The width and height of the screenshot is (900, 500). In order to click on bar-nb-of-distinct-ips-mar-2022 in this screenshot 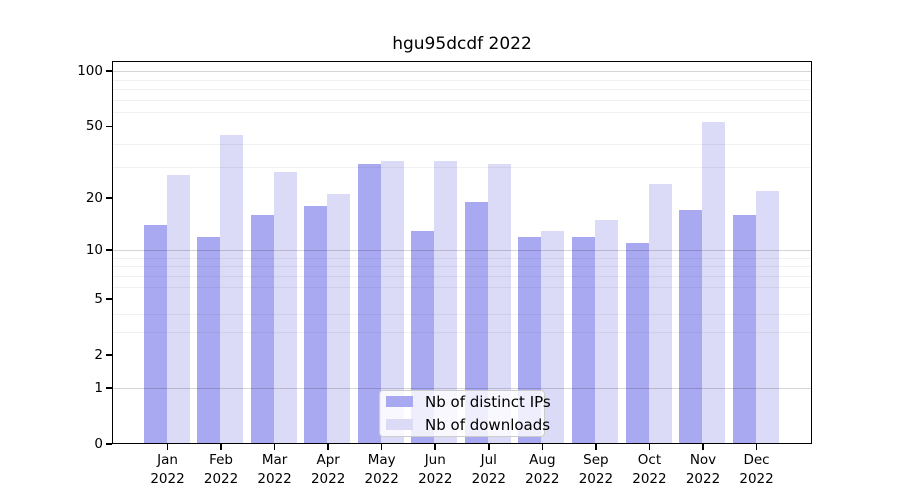, I will do `click(262, 329)`.